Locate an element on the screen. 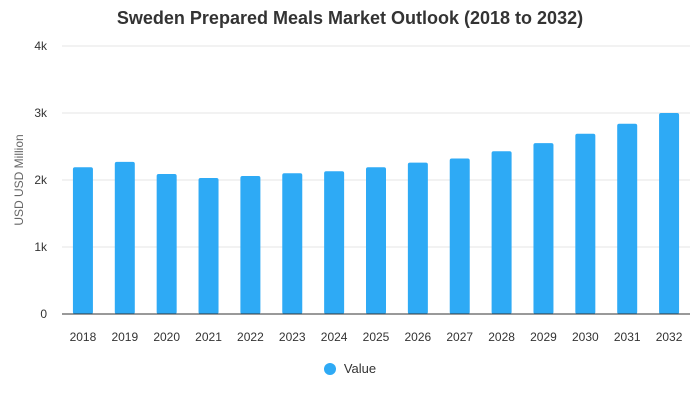 The height and width of the screenshot is (400, 700). x-tick-label: 2021 is located at coordinates (208, 337).